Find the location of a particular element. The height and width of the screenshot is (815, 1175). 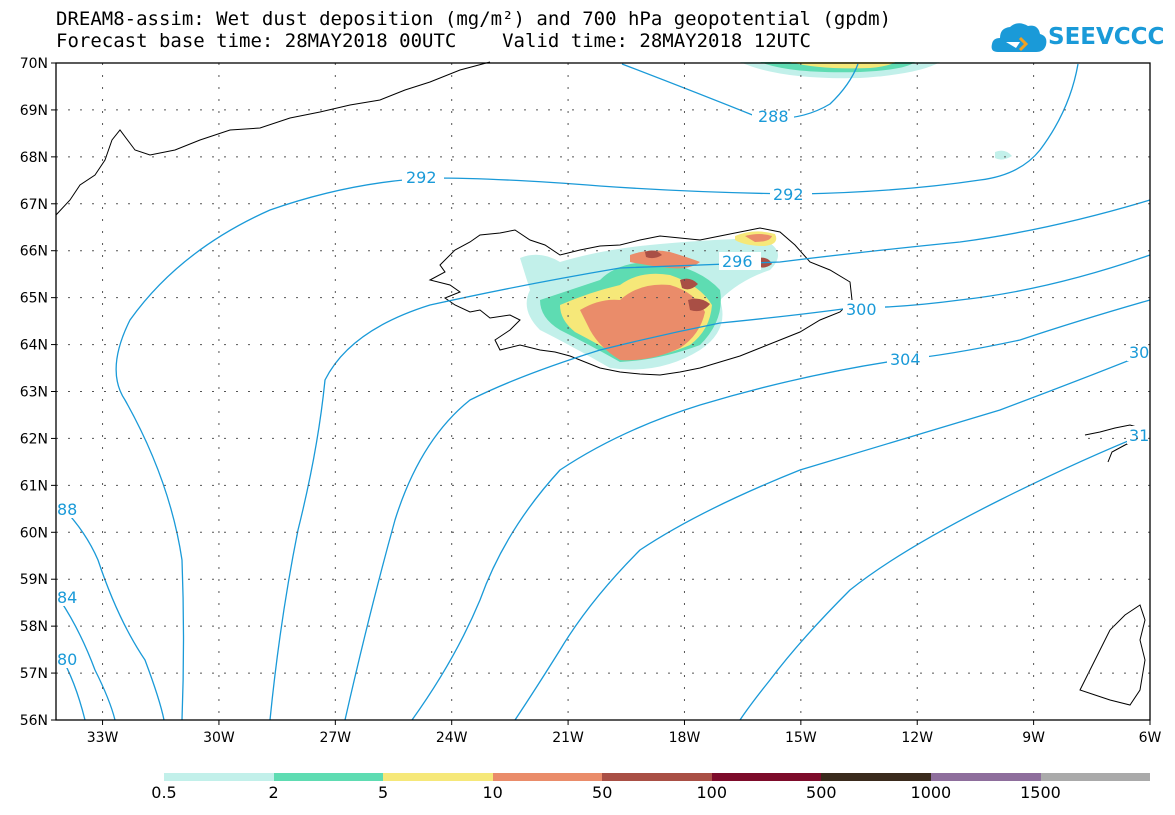

contour-label-292-east: 292 is located at coordinates (788, 194).